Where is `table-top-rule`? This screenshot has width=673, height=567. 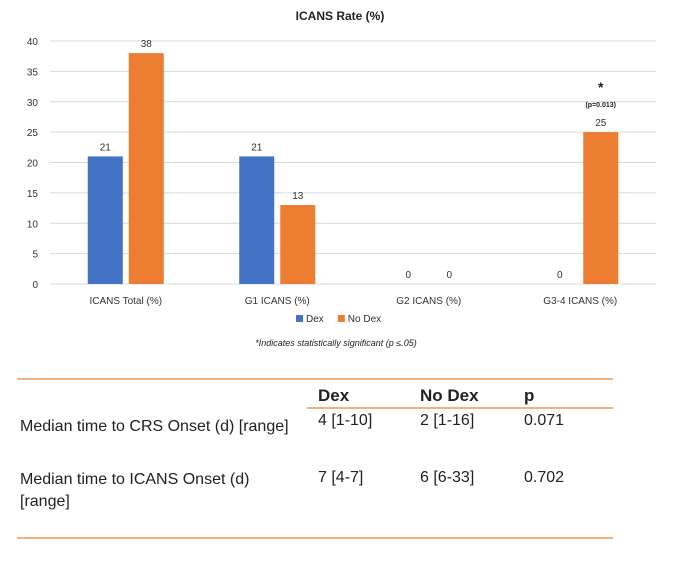
table-top-rule is located at coordinates (315, 379).